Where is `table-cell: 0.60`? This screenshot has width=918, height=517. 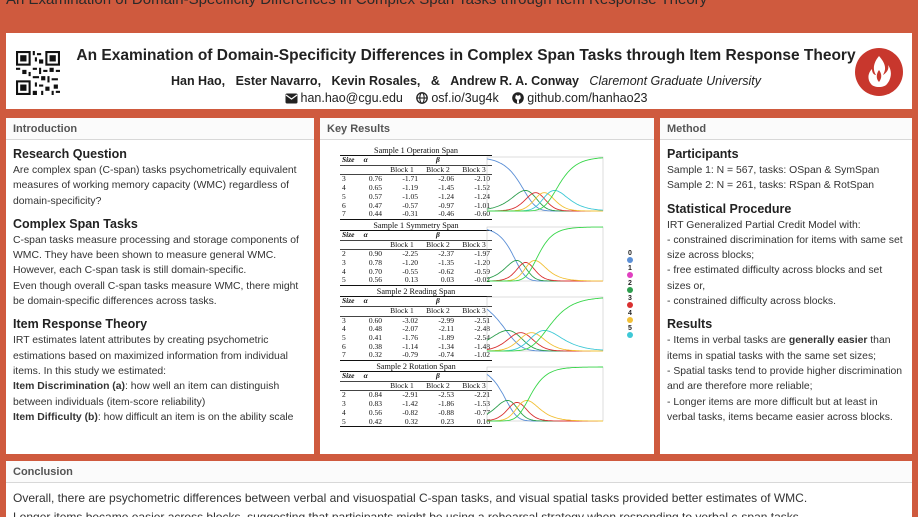 table-cell: 0.60 is located at coordinates (375, 320).